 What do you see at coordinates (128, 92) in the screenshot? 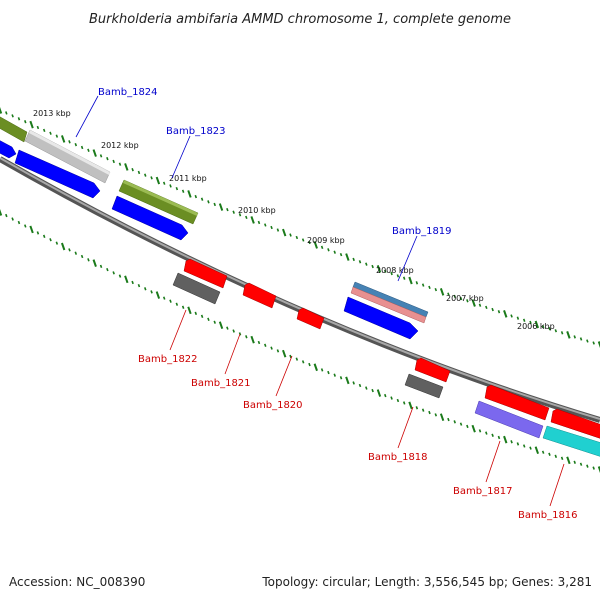
I see `gene-label: Bamb_1824` at bounding box center [128, 92].